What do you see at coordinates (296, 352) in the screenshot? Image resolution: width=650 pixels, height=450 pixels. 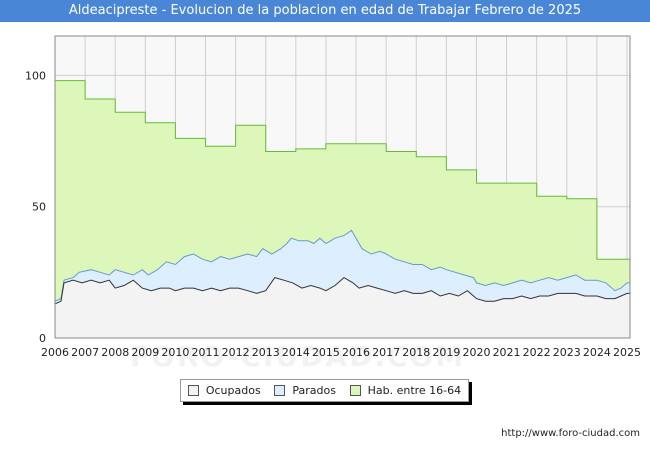 I see `x-tick-label: 2014` at bounding box center [296, 352].